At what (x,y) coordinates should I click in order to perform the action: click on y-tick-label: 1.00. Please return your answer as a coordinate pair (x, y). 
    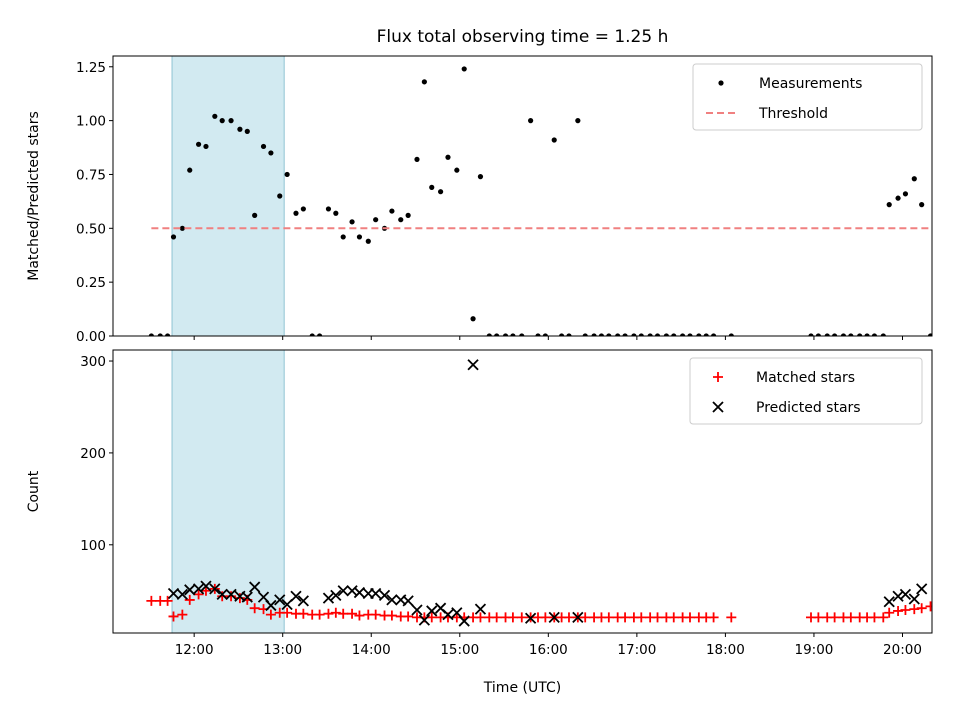
    Looking at the image, I should click on (91, 122).